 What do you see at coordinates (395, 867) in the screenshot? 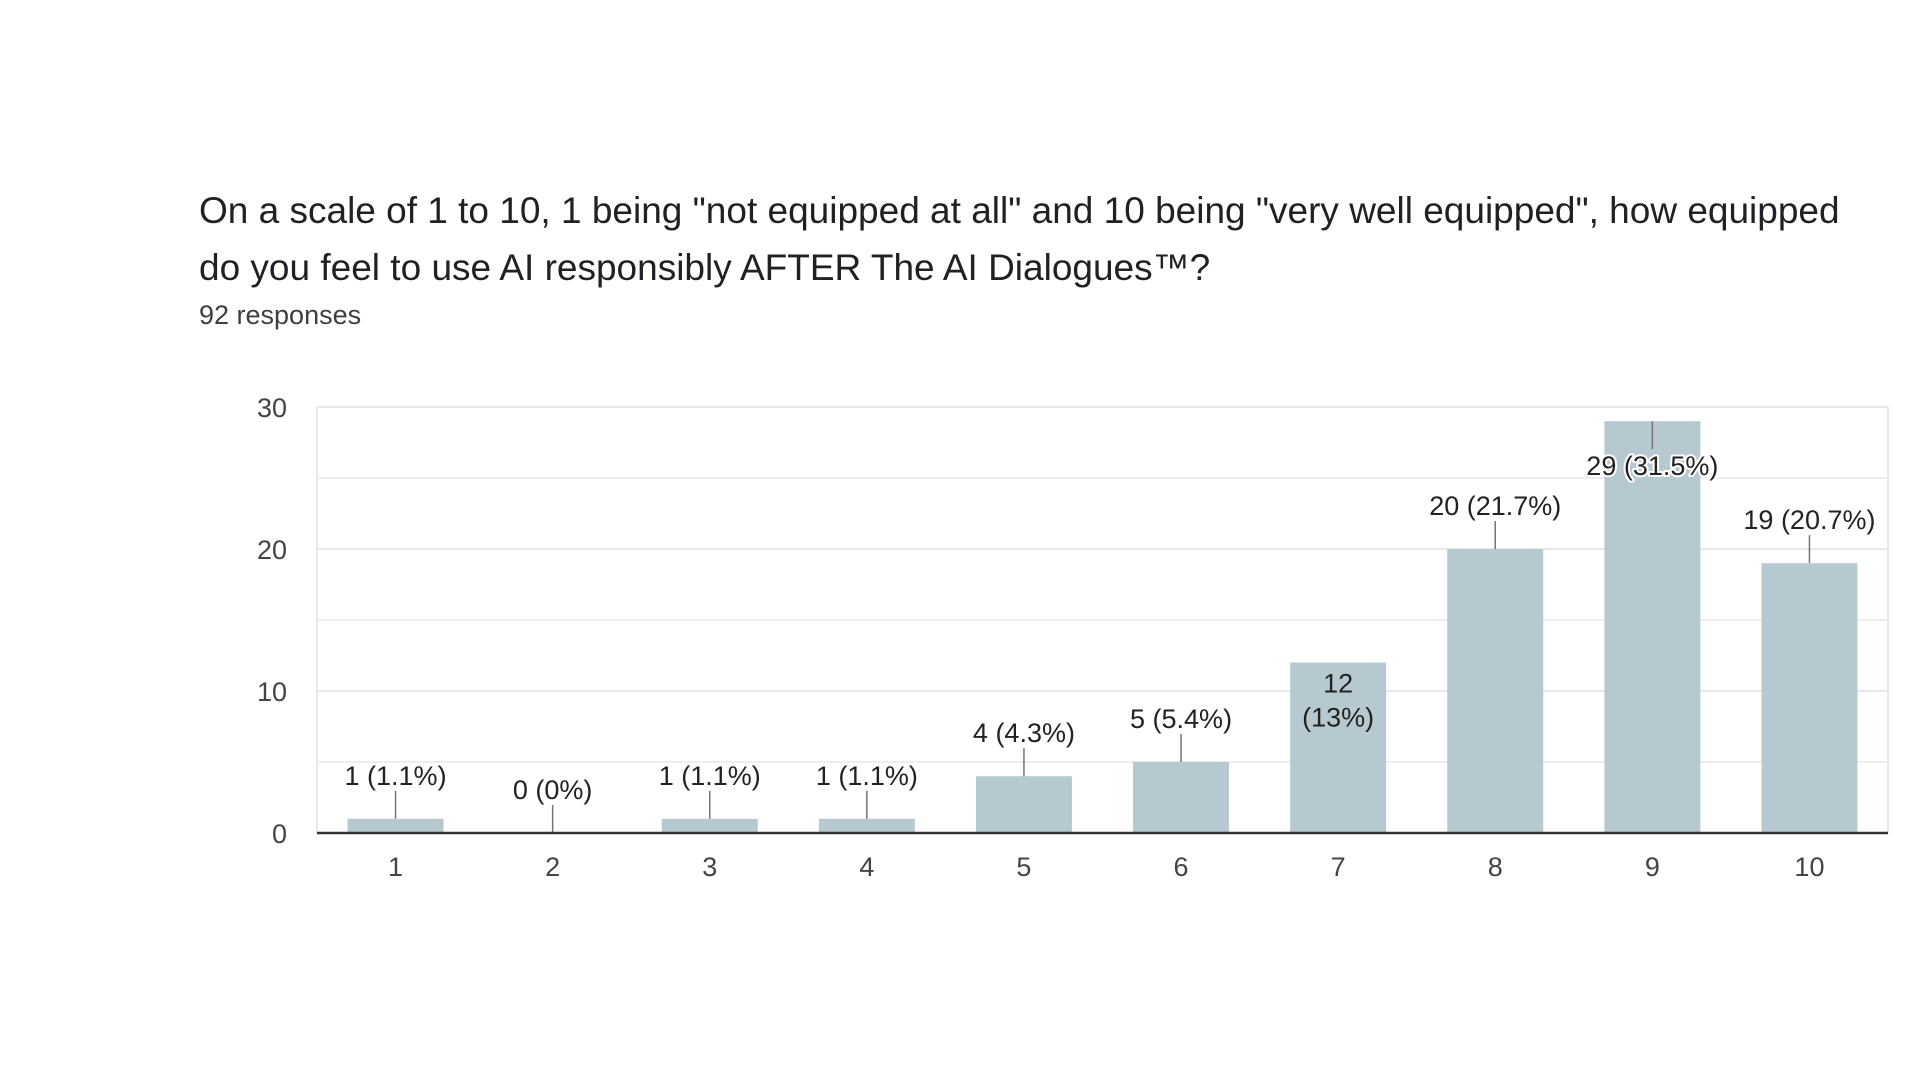
I see `x-tick-label: 1` at bounding box center [395, 867].